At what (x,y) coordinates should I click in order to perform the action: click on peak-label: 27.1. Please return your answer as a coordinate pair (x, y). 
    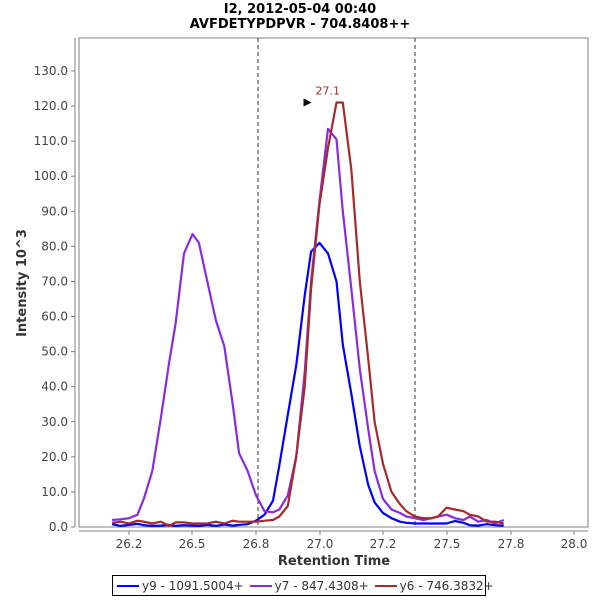
    Looking at the image, I should click on (328, 91).